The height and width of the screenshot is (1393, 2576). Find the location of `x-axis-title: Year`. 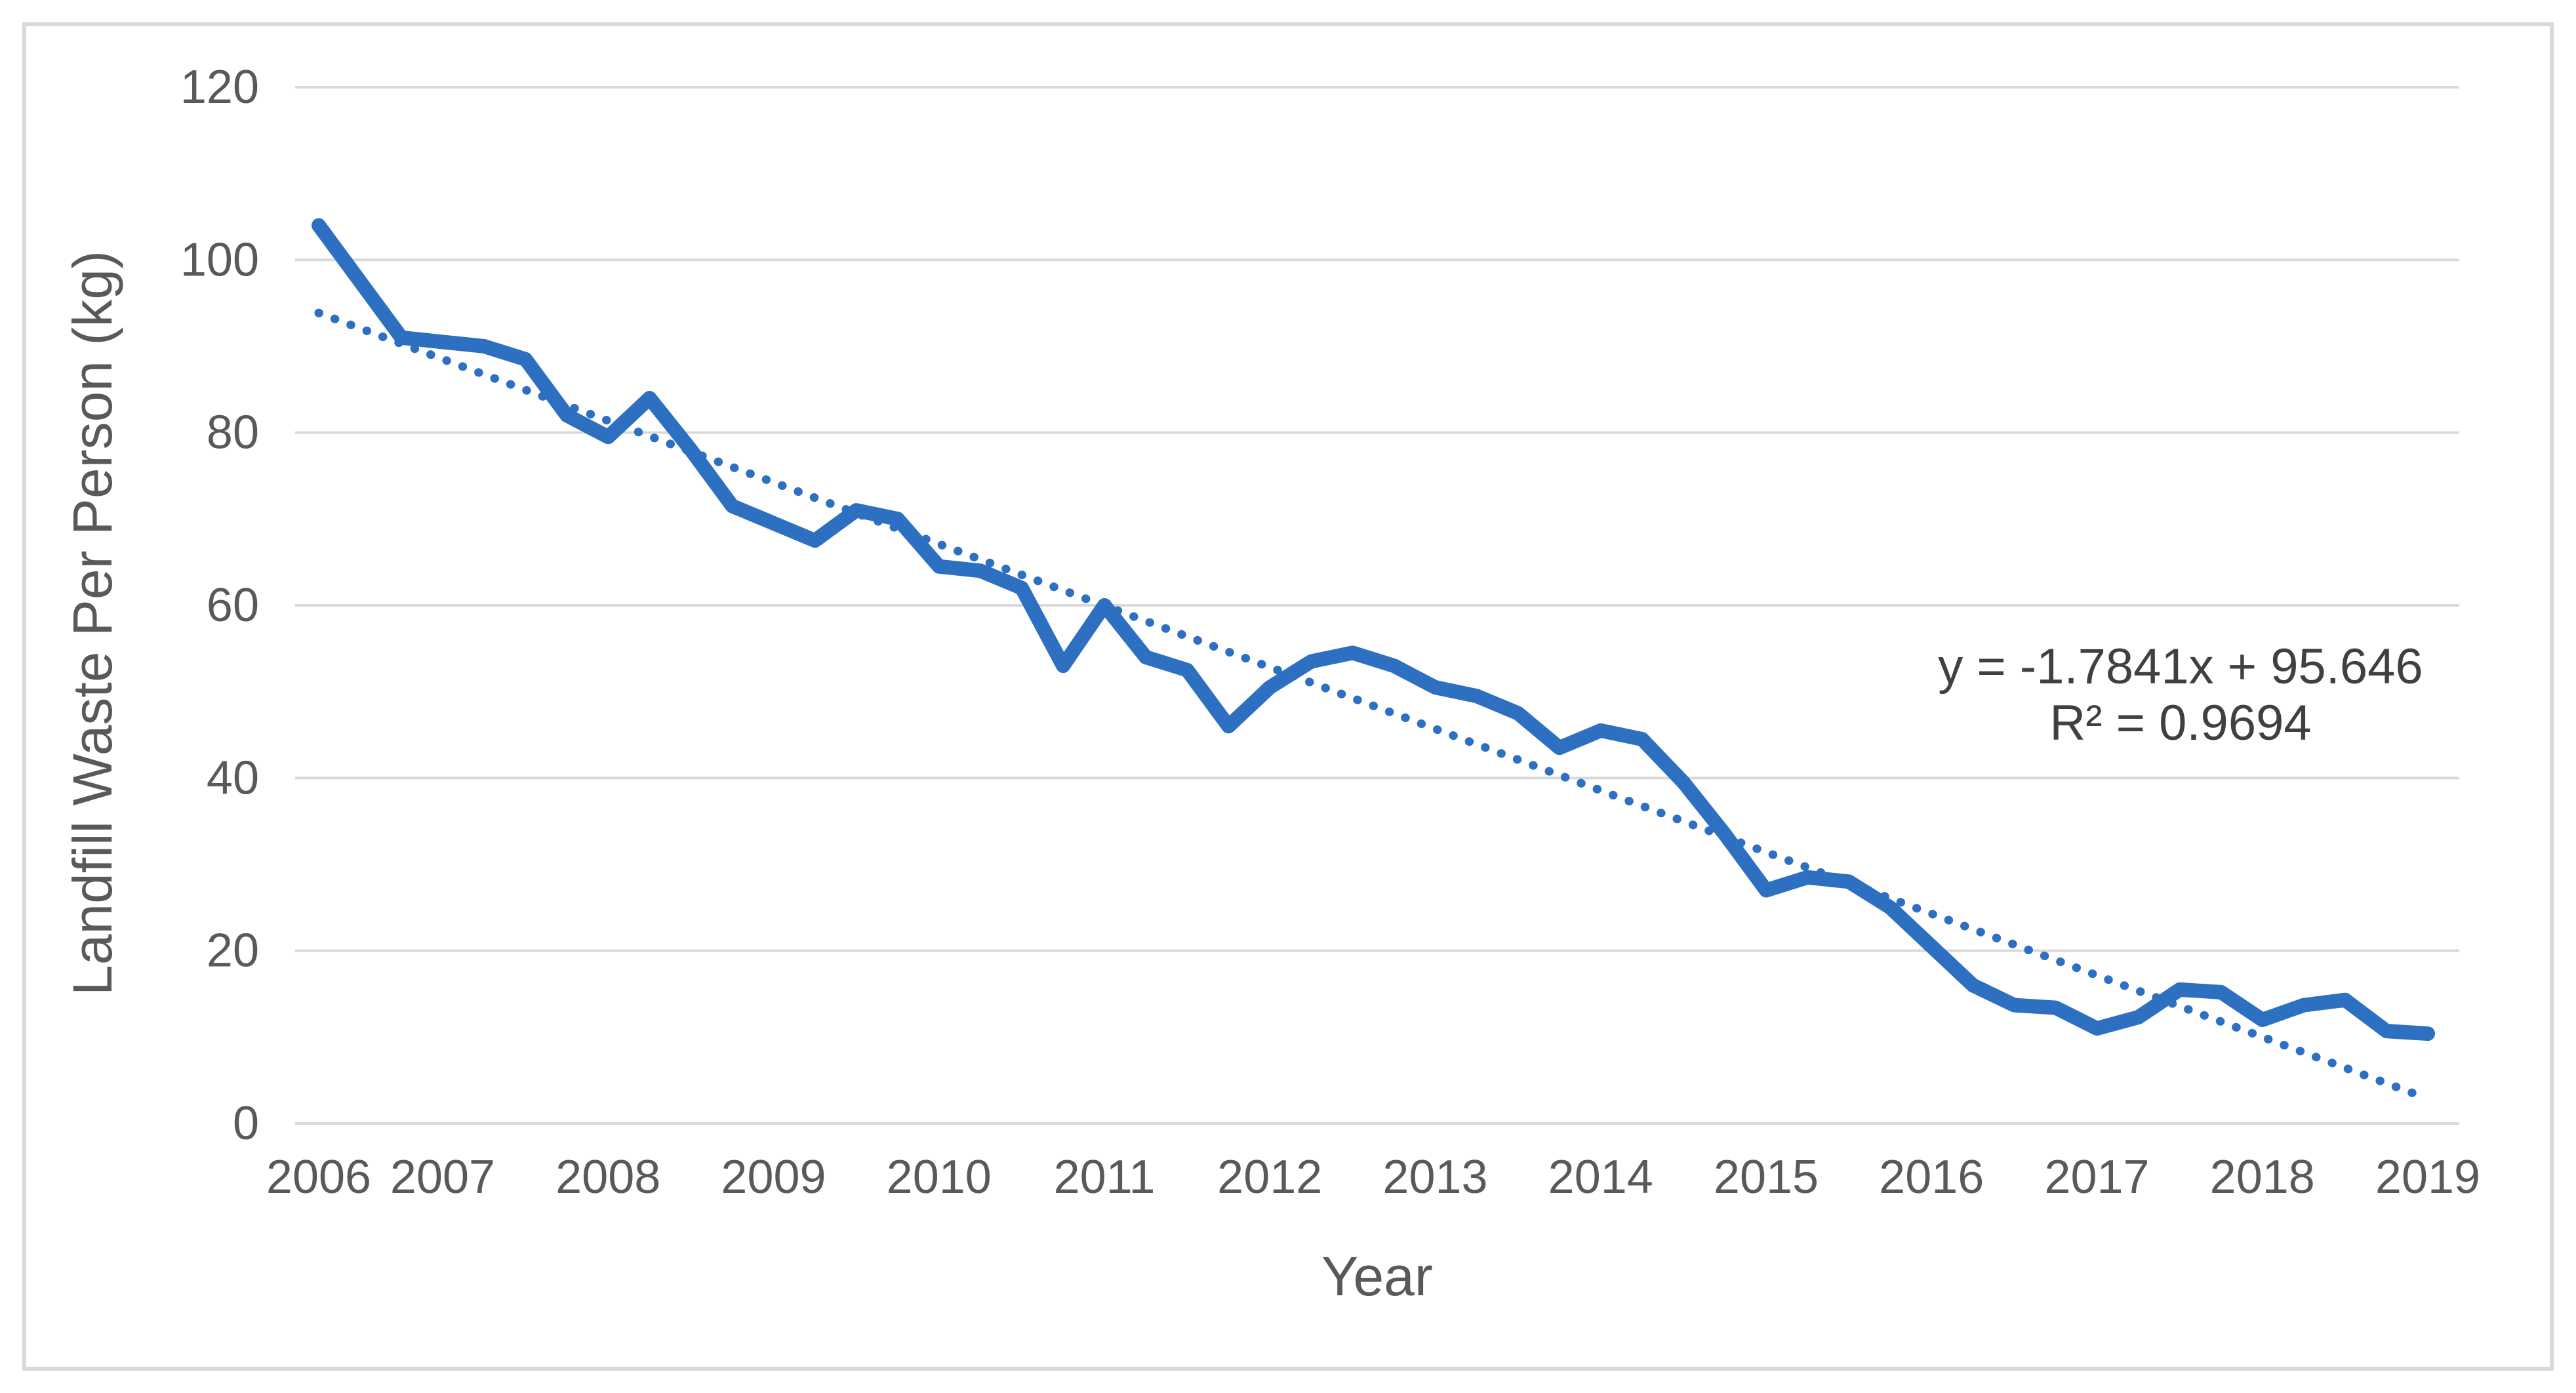

x-axis-title: Year is located at coordinates (1377, 1276).